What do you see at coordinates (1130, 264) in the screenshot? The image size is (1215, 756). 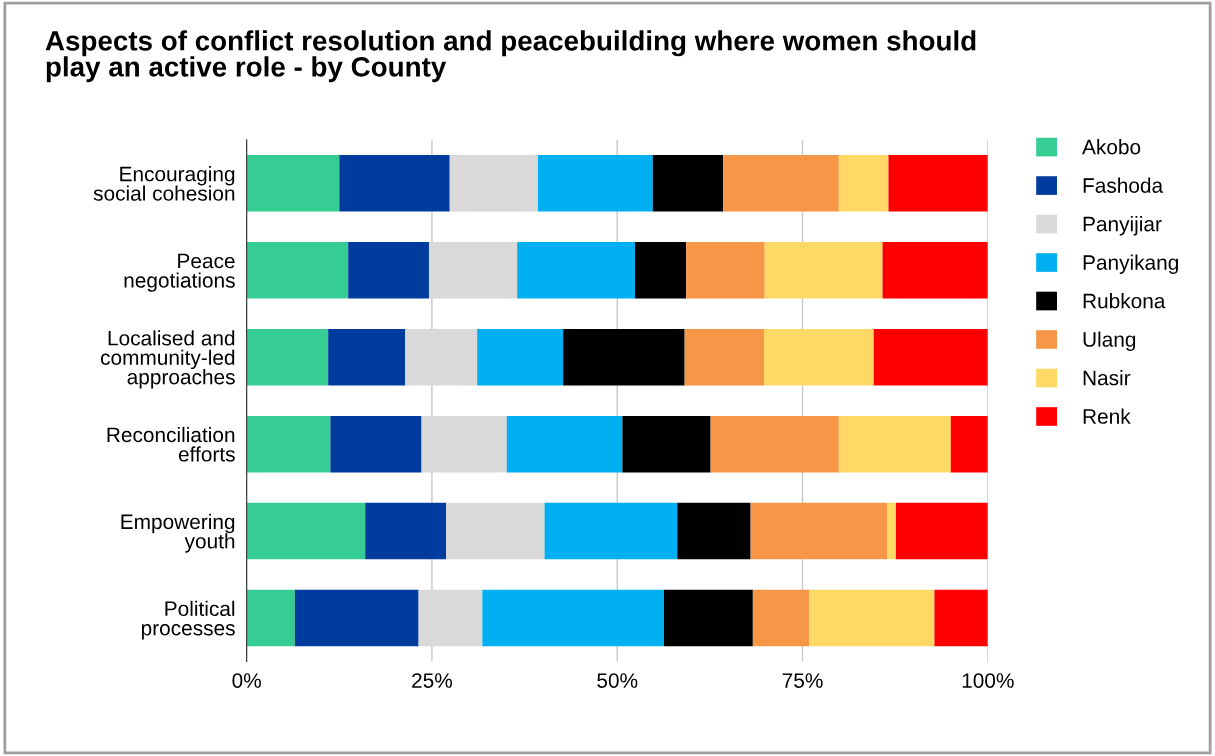 I see `legend-label: Panyikang` at bounding box center [1130, 264].